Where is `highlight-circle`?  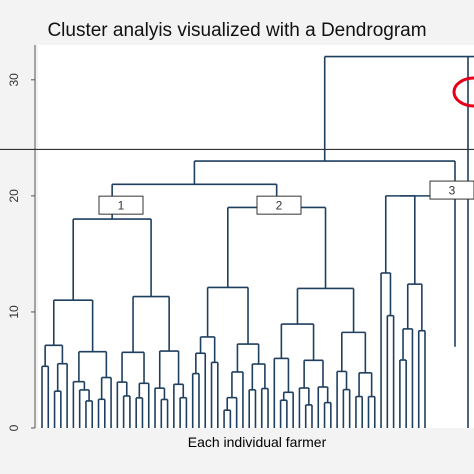 highlight-circle is located at coordinates (463, 92).